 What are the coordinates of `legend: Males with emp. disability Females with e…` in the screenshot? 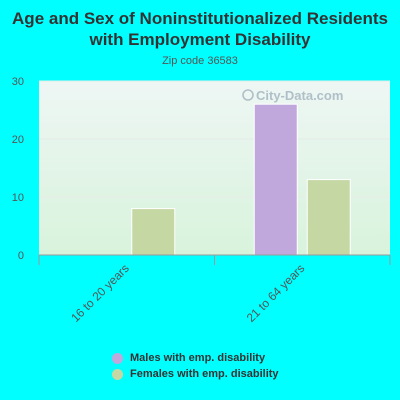 It's located at (195, 366).